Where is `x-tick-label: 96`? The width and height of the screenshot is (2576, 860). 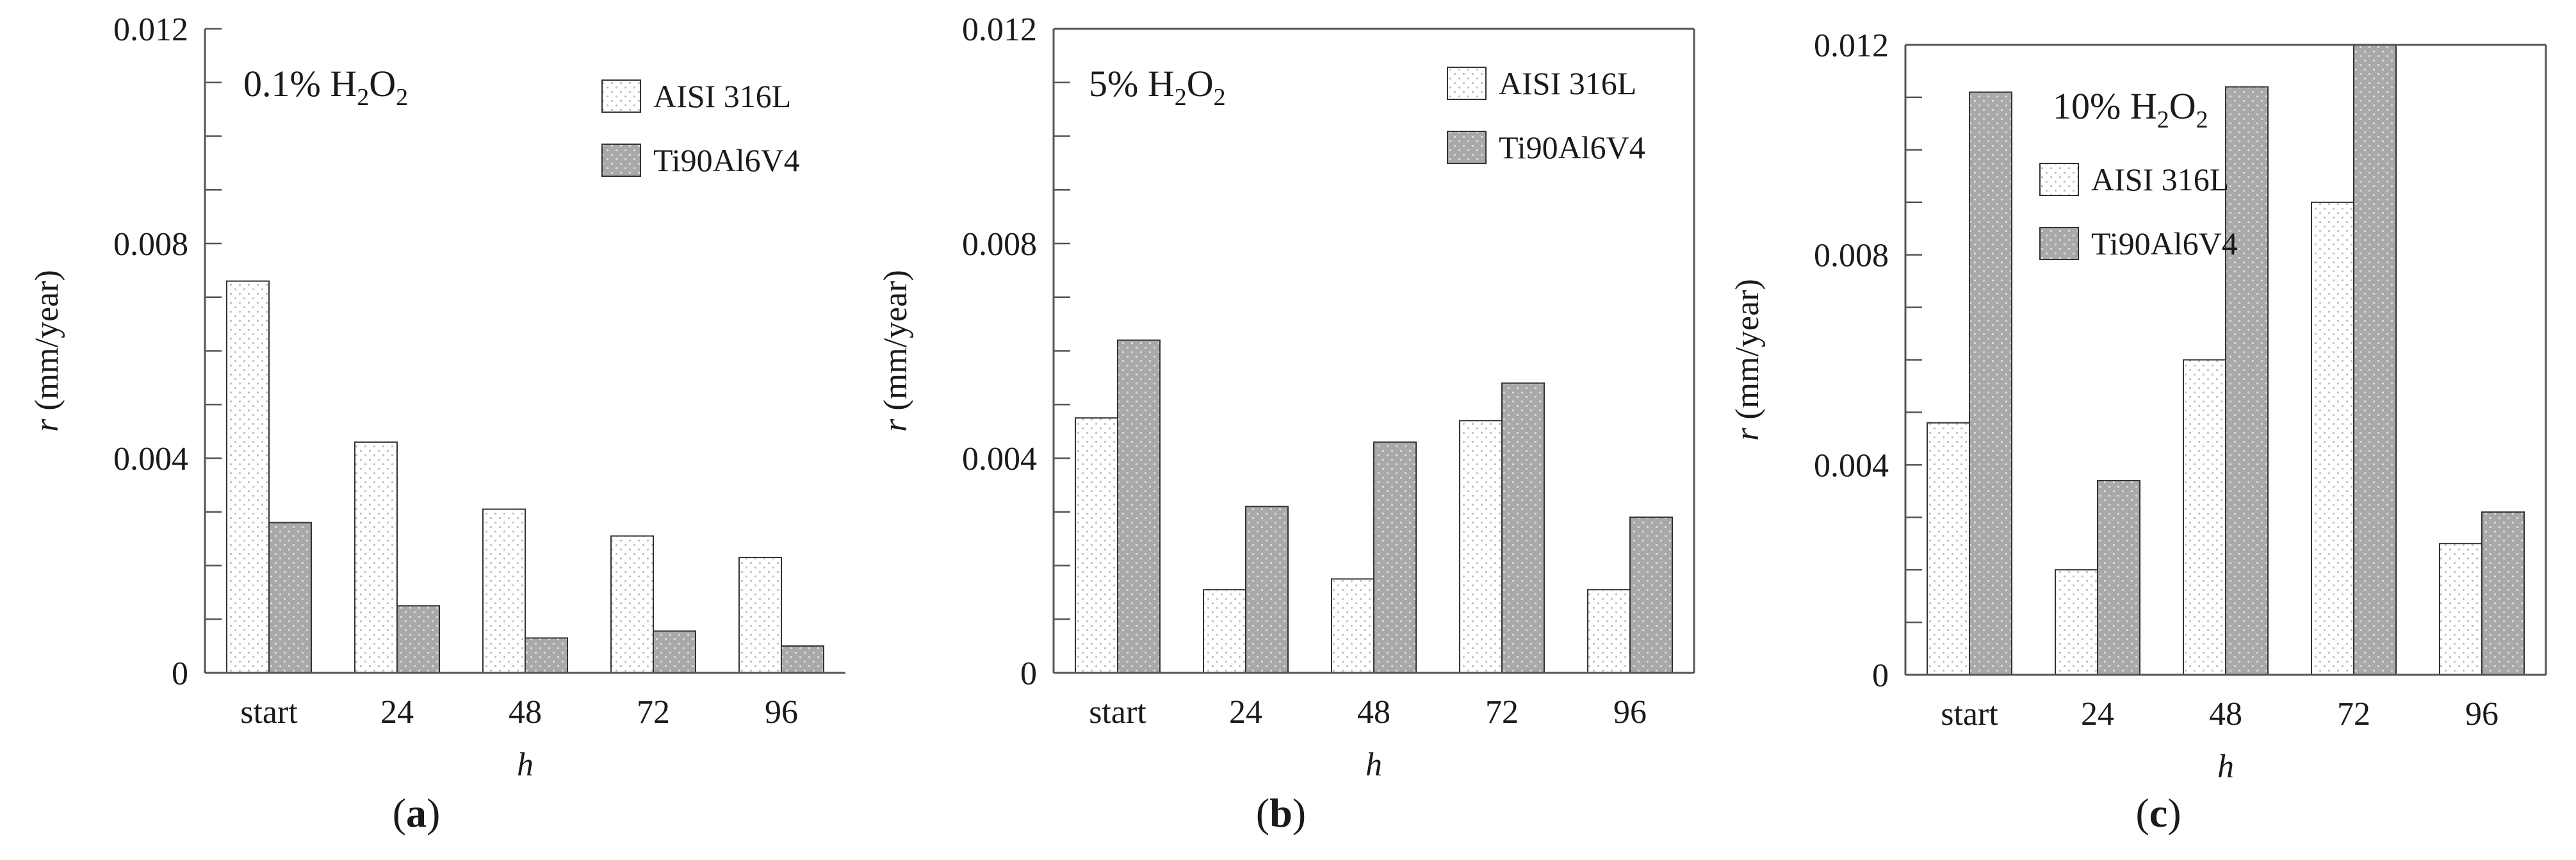 x-tick-label: 96 is located at coordinates (2482, 714).